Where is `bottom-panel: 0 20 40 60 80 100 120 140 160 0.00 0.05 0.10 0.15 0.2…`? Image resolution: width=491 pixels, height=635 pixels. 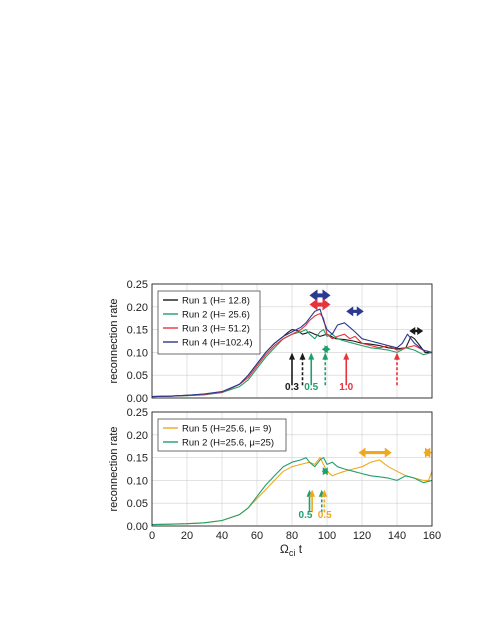
bottom-panel: 0 20 40 60 80 100 120 140 160 0.00 0.05 0.10 0.15 0.2… is located at coordinates (274, 474).